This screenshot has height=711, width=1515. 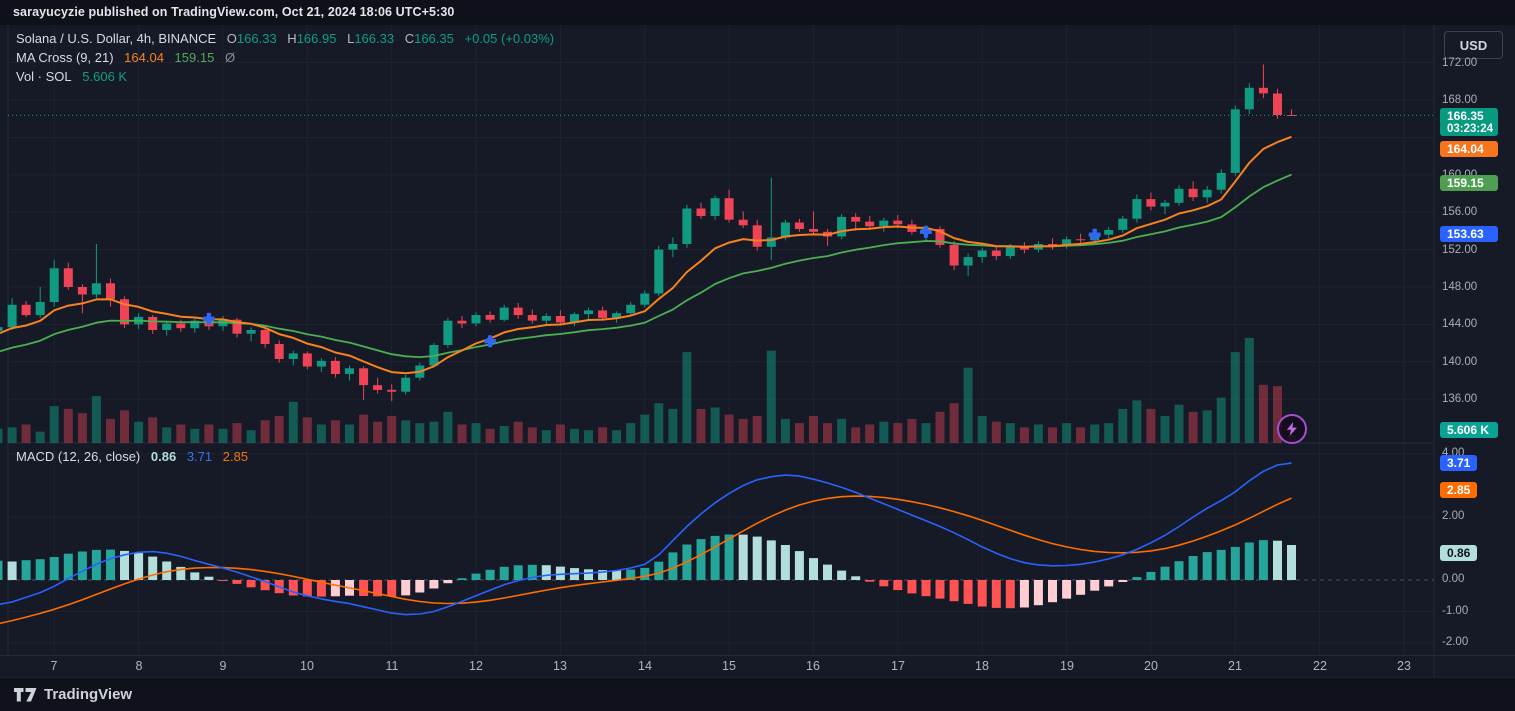 What do you see at coordinates (144, 57) in the screenshot?
I see `ma-fast-value: 164.04` at bounding box center [144, 57].